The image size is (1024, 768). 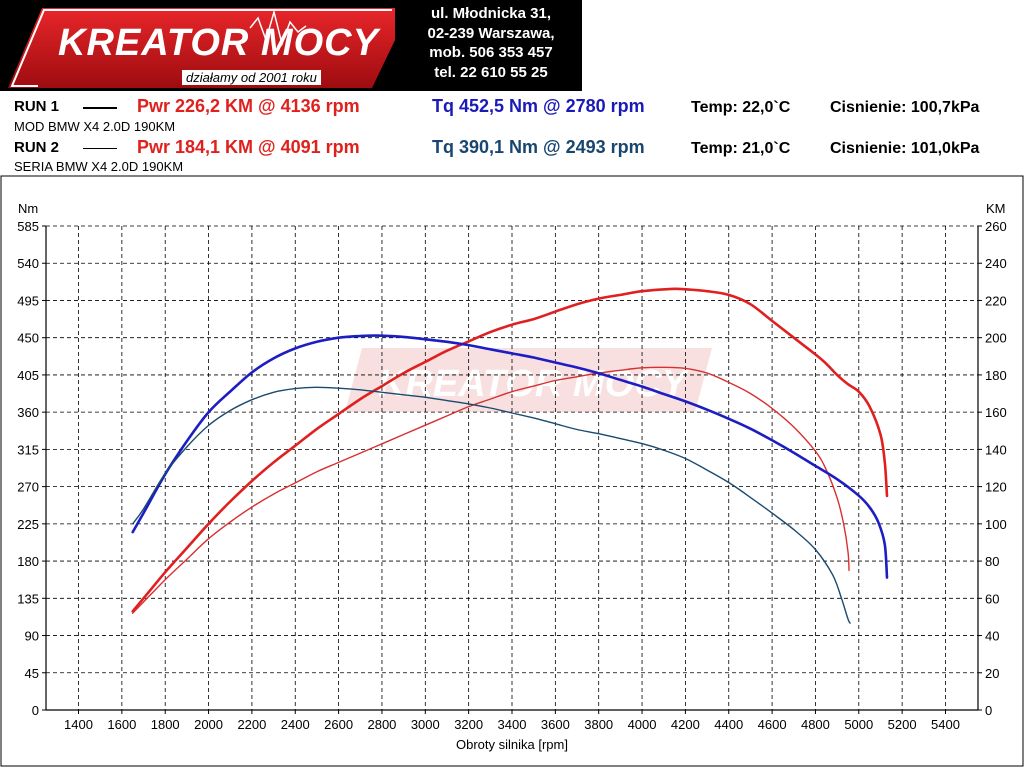 I want to click on y-tick-label-left: 45, so click(x=32, y=673).